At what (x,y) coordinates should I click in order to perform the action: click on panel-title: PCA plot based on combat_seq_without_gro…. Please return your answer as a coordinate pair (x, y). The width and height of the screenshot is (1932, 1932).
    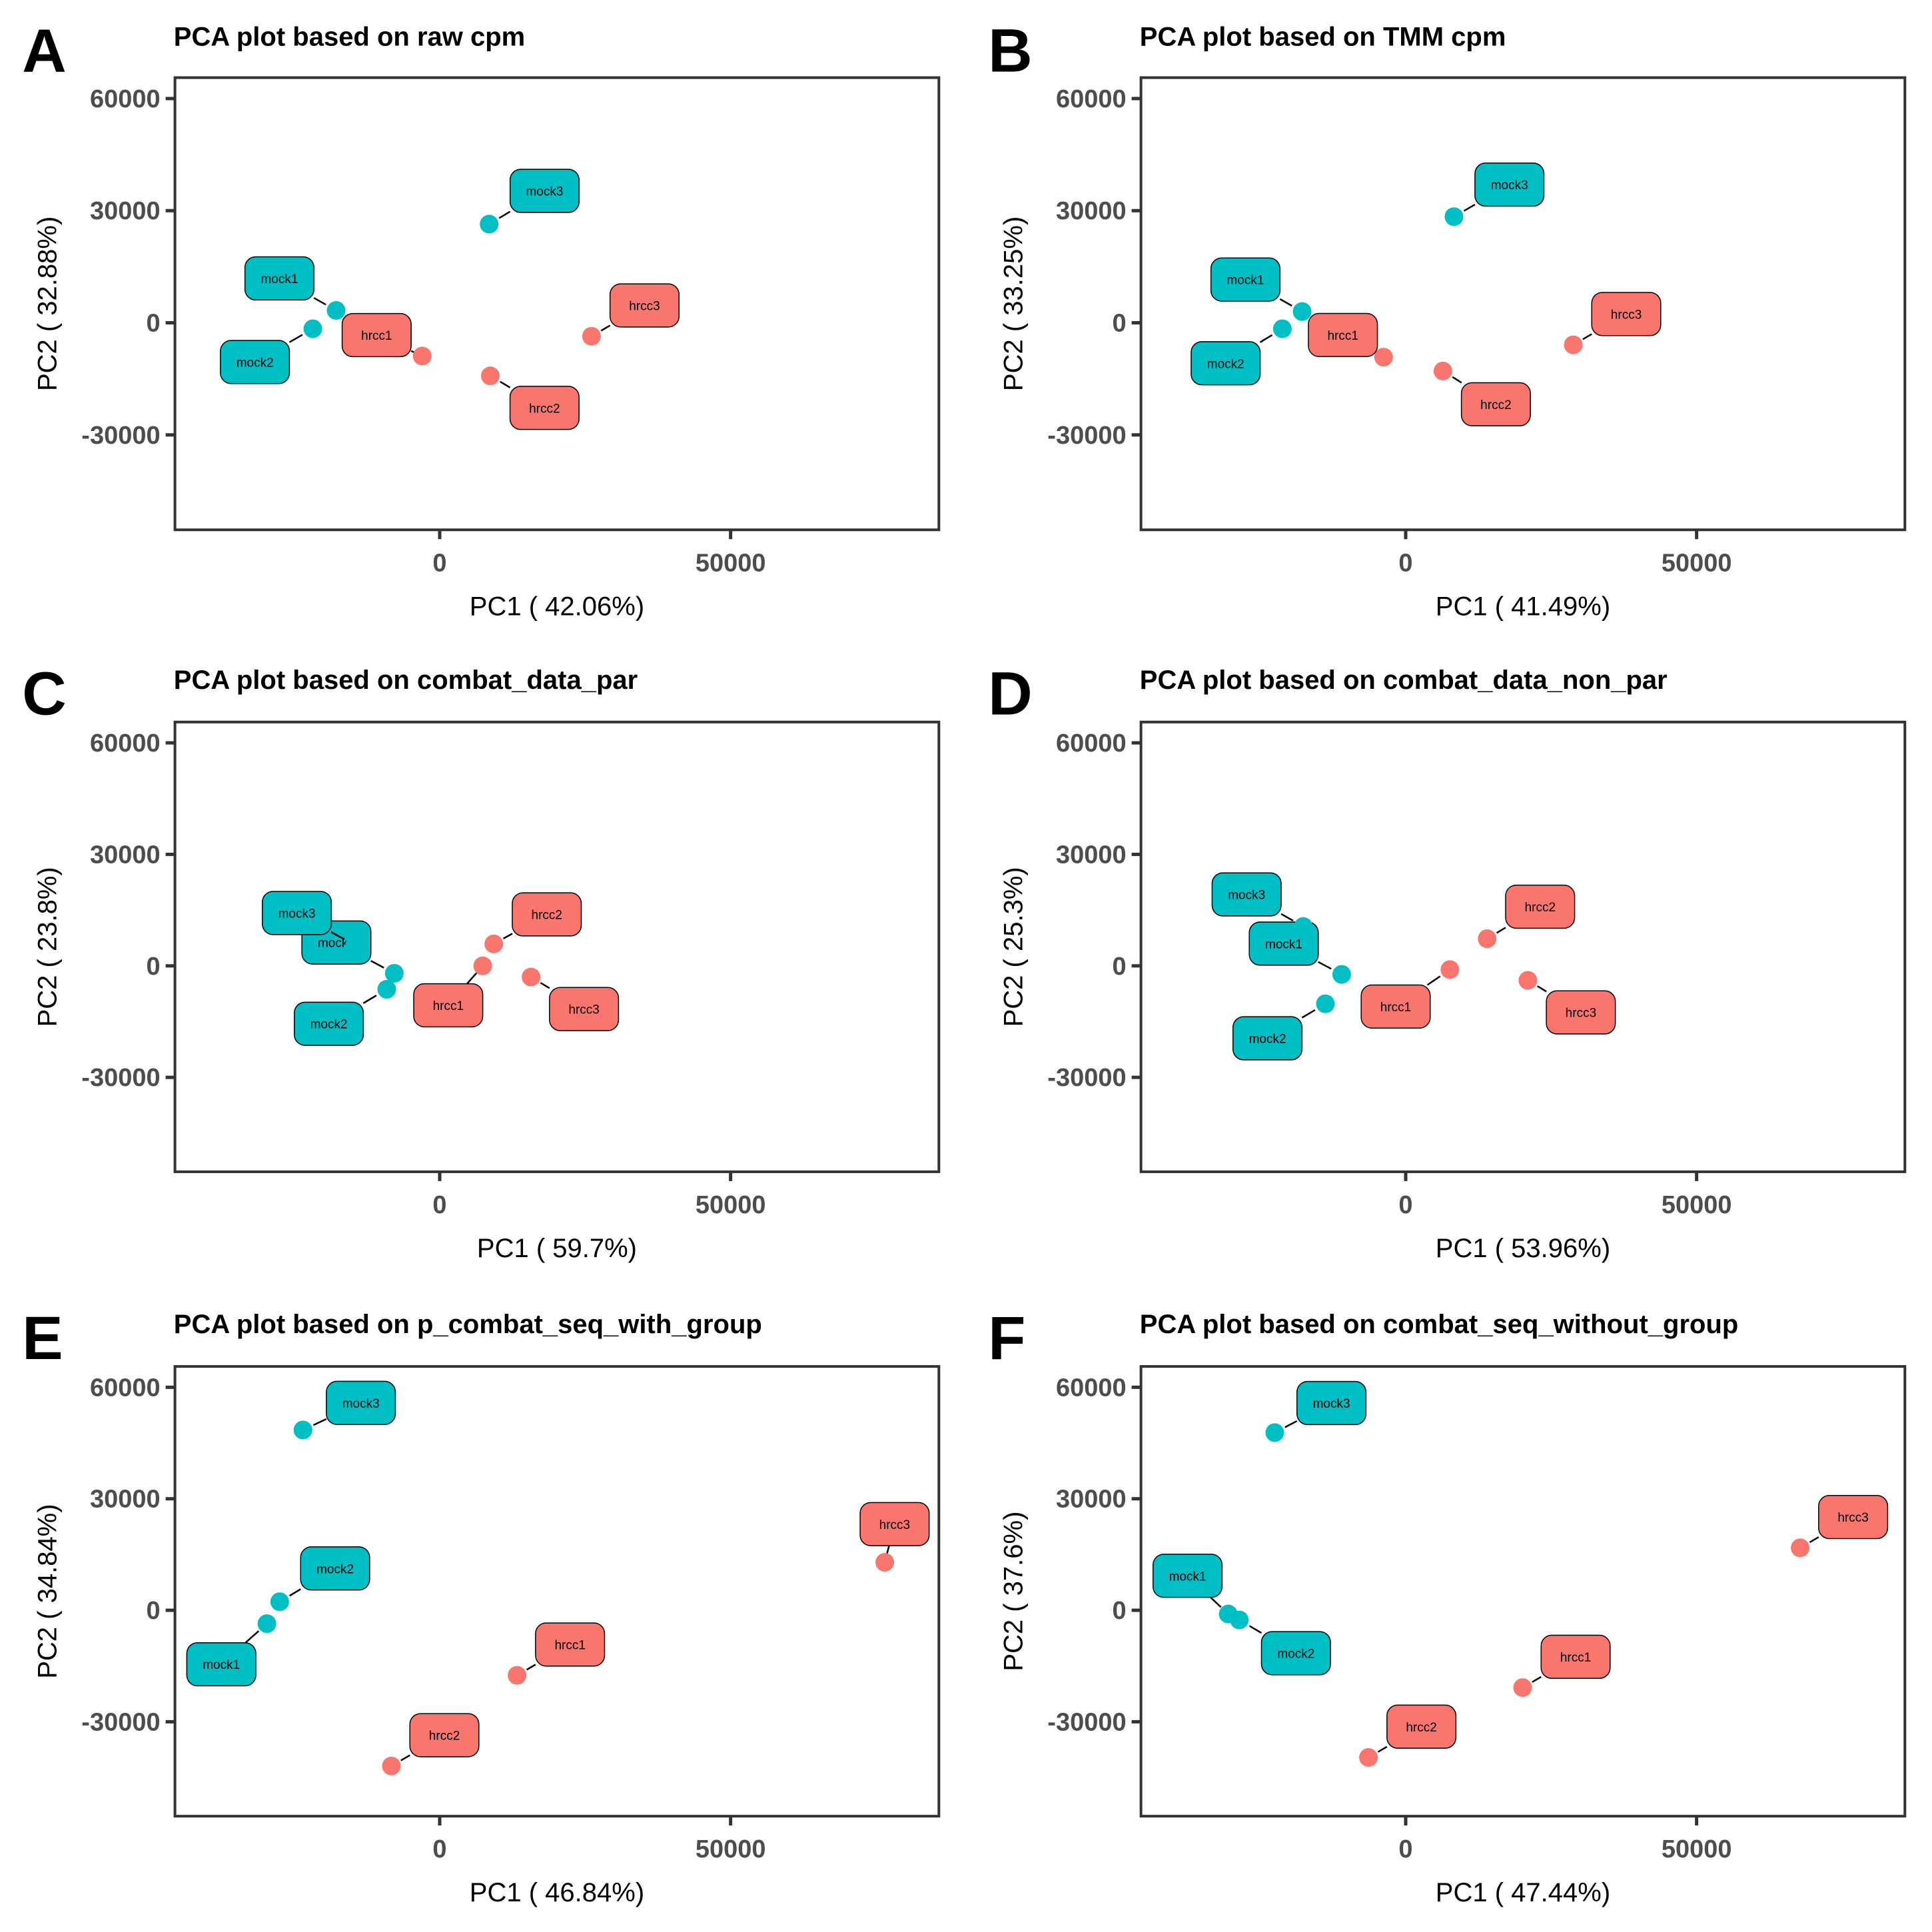
    Looking at the image, I should click on (1439, 1324).